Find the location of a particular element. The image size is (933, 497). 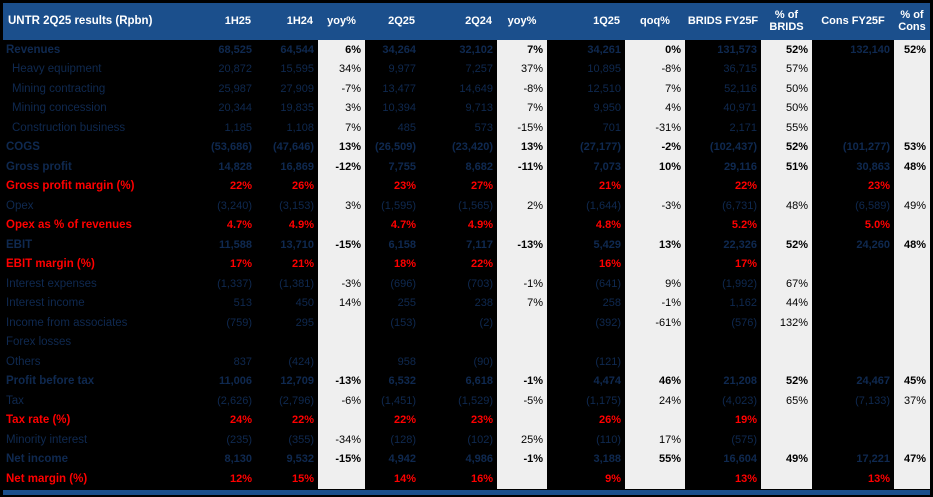

value-cell: (1,595) is located at coordinates (398, 205).